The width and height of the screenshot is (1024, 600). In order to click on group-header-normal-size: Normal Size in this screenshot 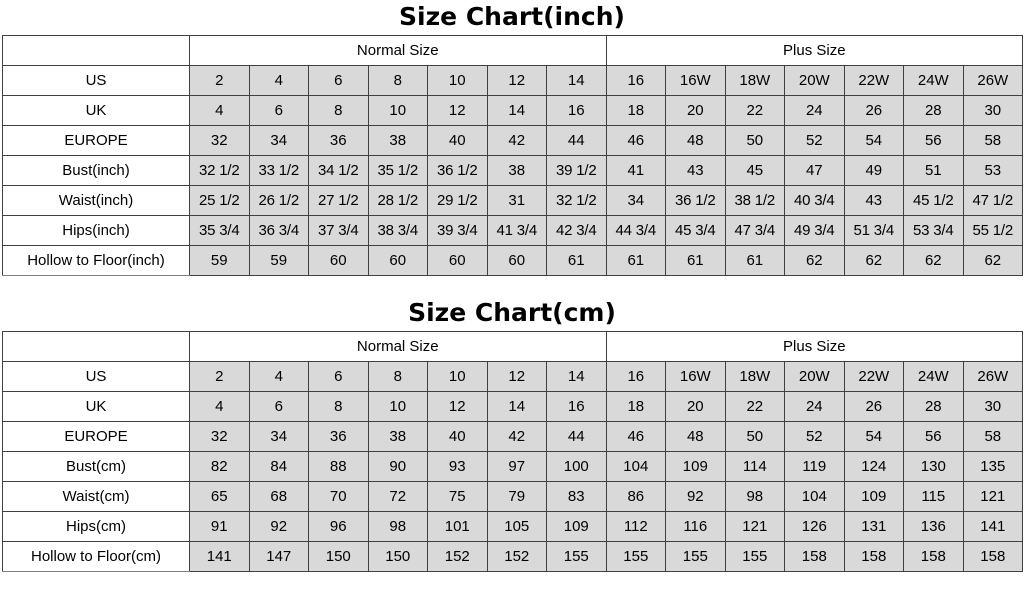, I will do `click(398, 346)`.